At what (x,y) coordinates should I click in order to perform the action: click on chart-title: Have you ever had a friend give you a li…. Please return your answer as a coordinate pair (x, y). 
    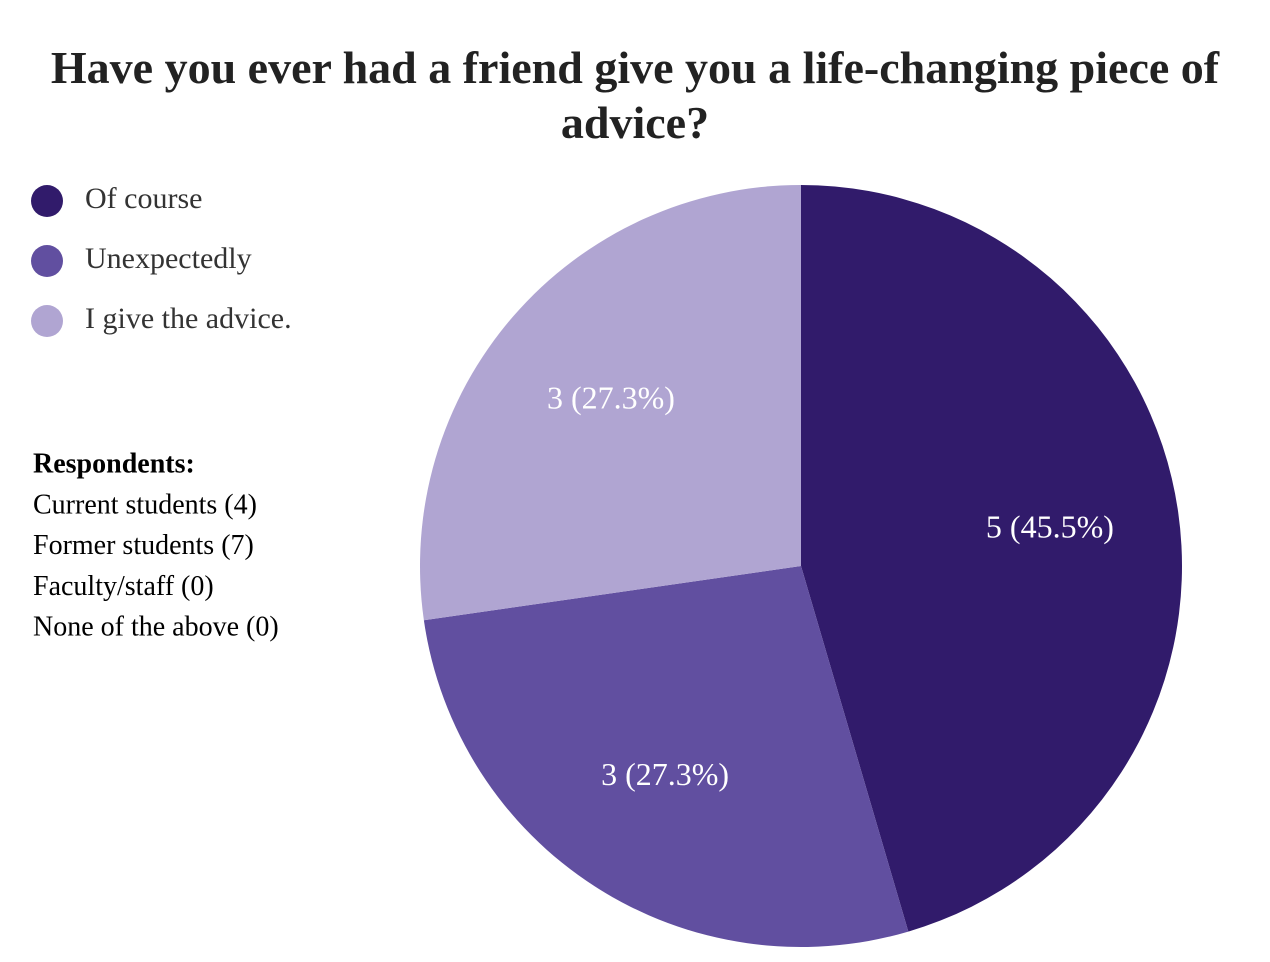
    Looking at the image, I should click on (635, 95).